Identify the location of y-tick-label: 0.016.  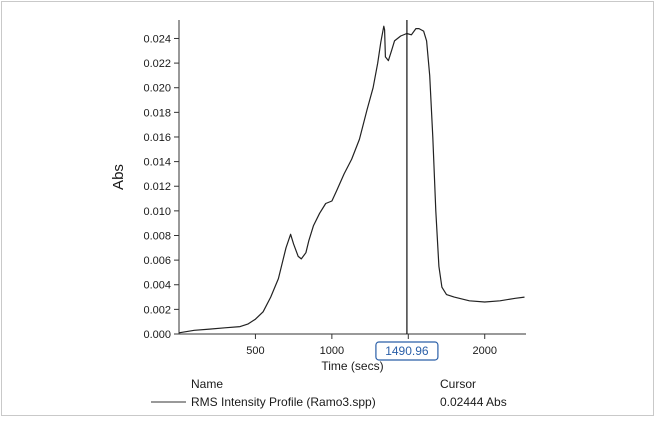
(157, 138).